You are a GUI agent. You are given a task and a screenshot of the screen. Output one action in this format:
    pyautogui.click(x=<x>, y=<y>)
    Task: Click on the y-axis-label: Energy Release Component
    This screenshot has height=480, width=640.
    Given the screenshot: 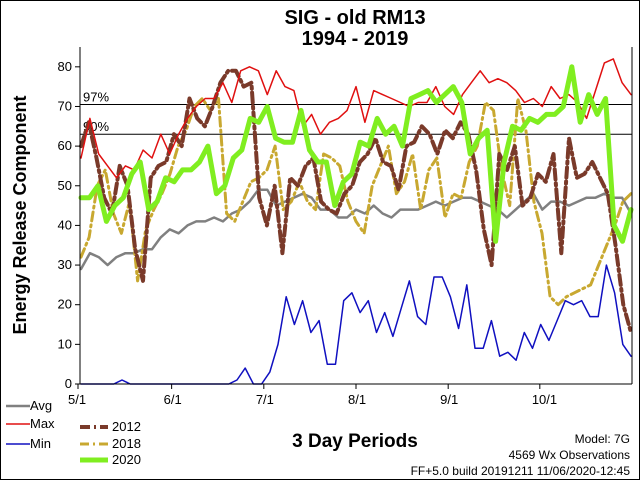 What is the action you would take?
    pyautogui.click(x=20, y=214)
    